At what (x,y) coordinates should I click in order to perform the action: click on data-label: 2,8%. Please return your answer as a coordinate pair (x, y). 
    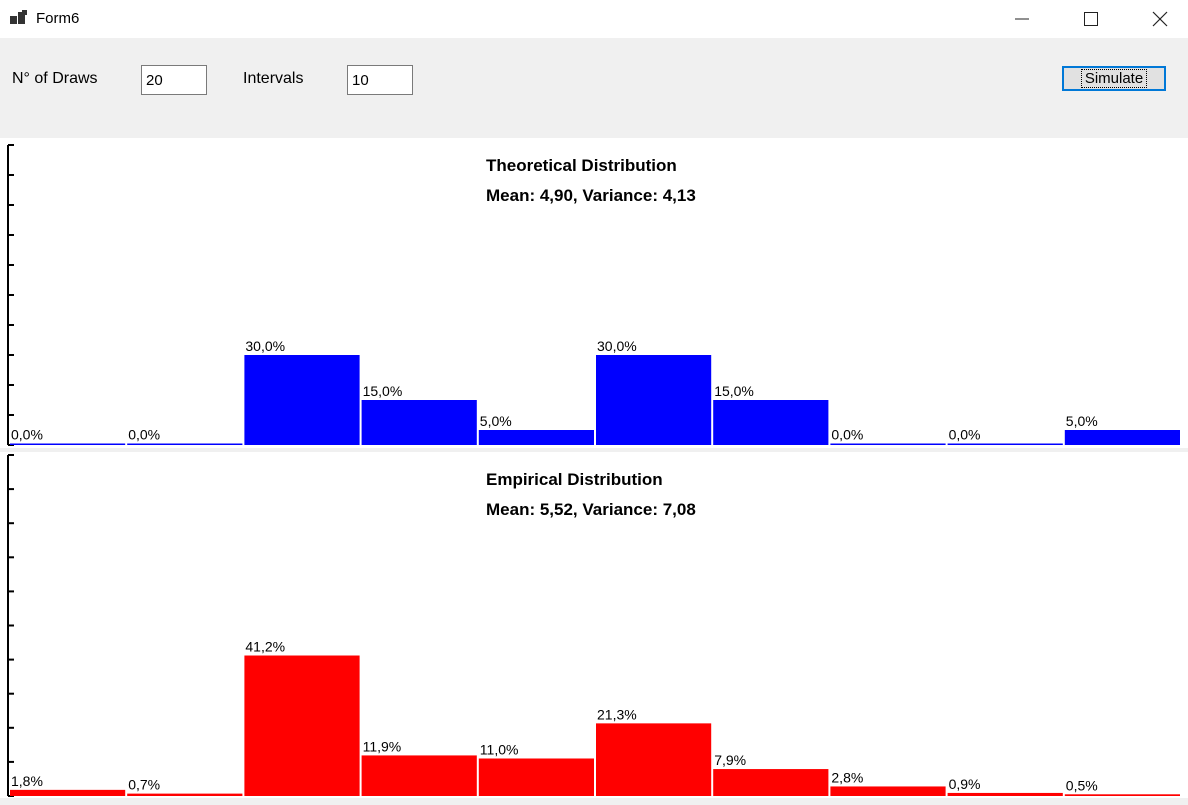
    Looking at the image, I should click on (847, 777).